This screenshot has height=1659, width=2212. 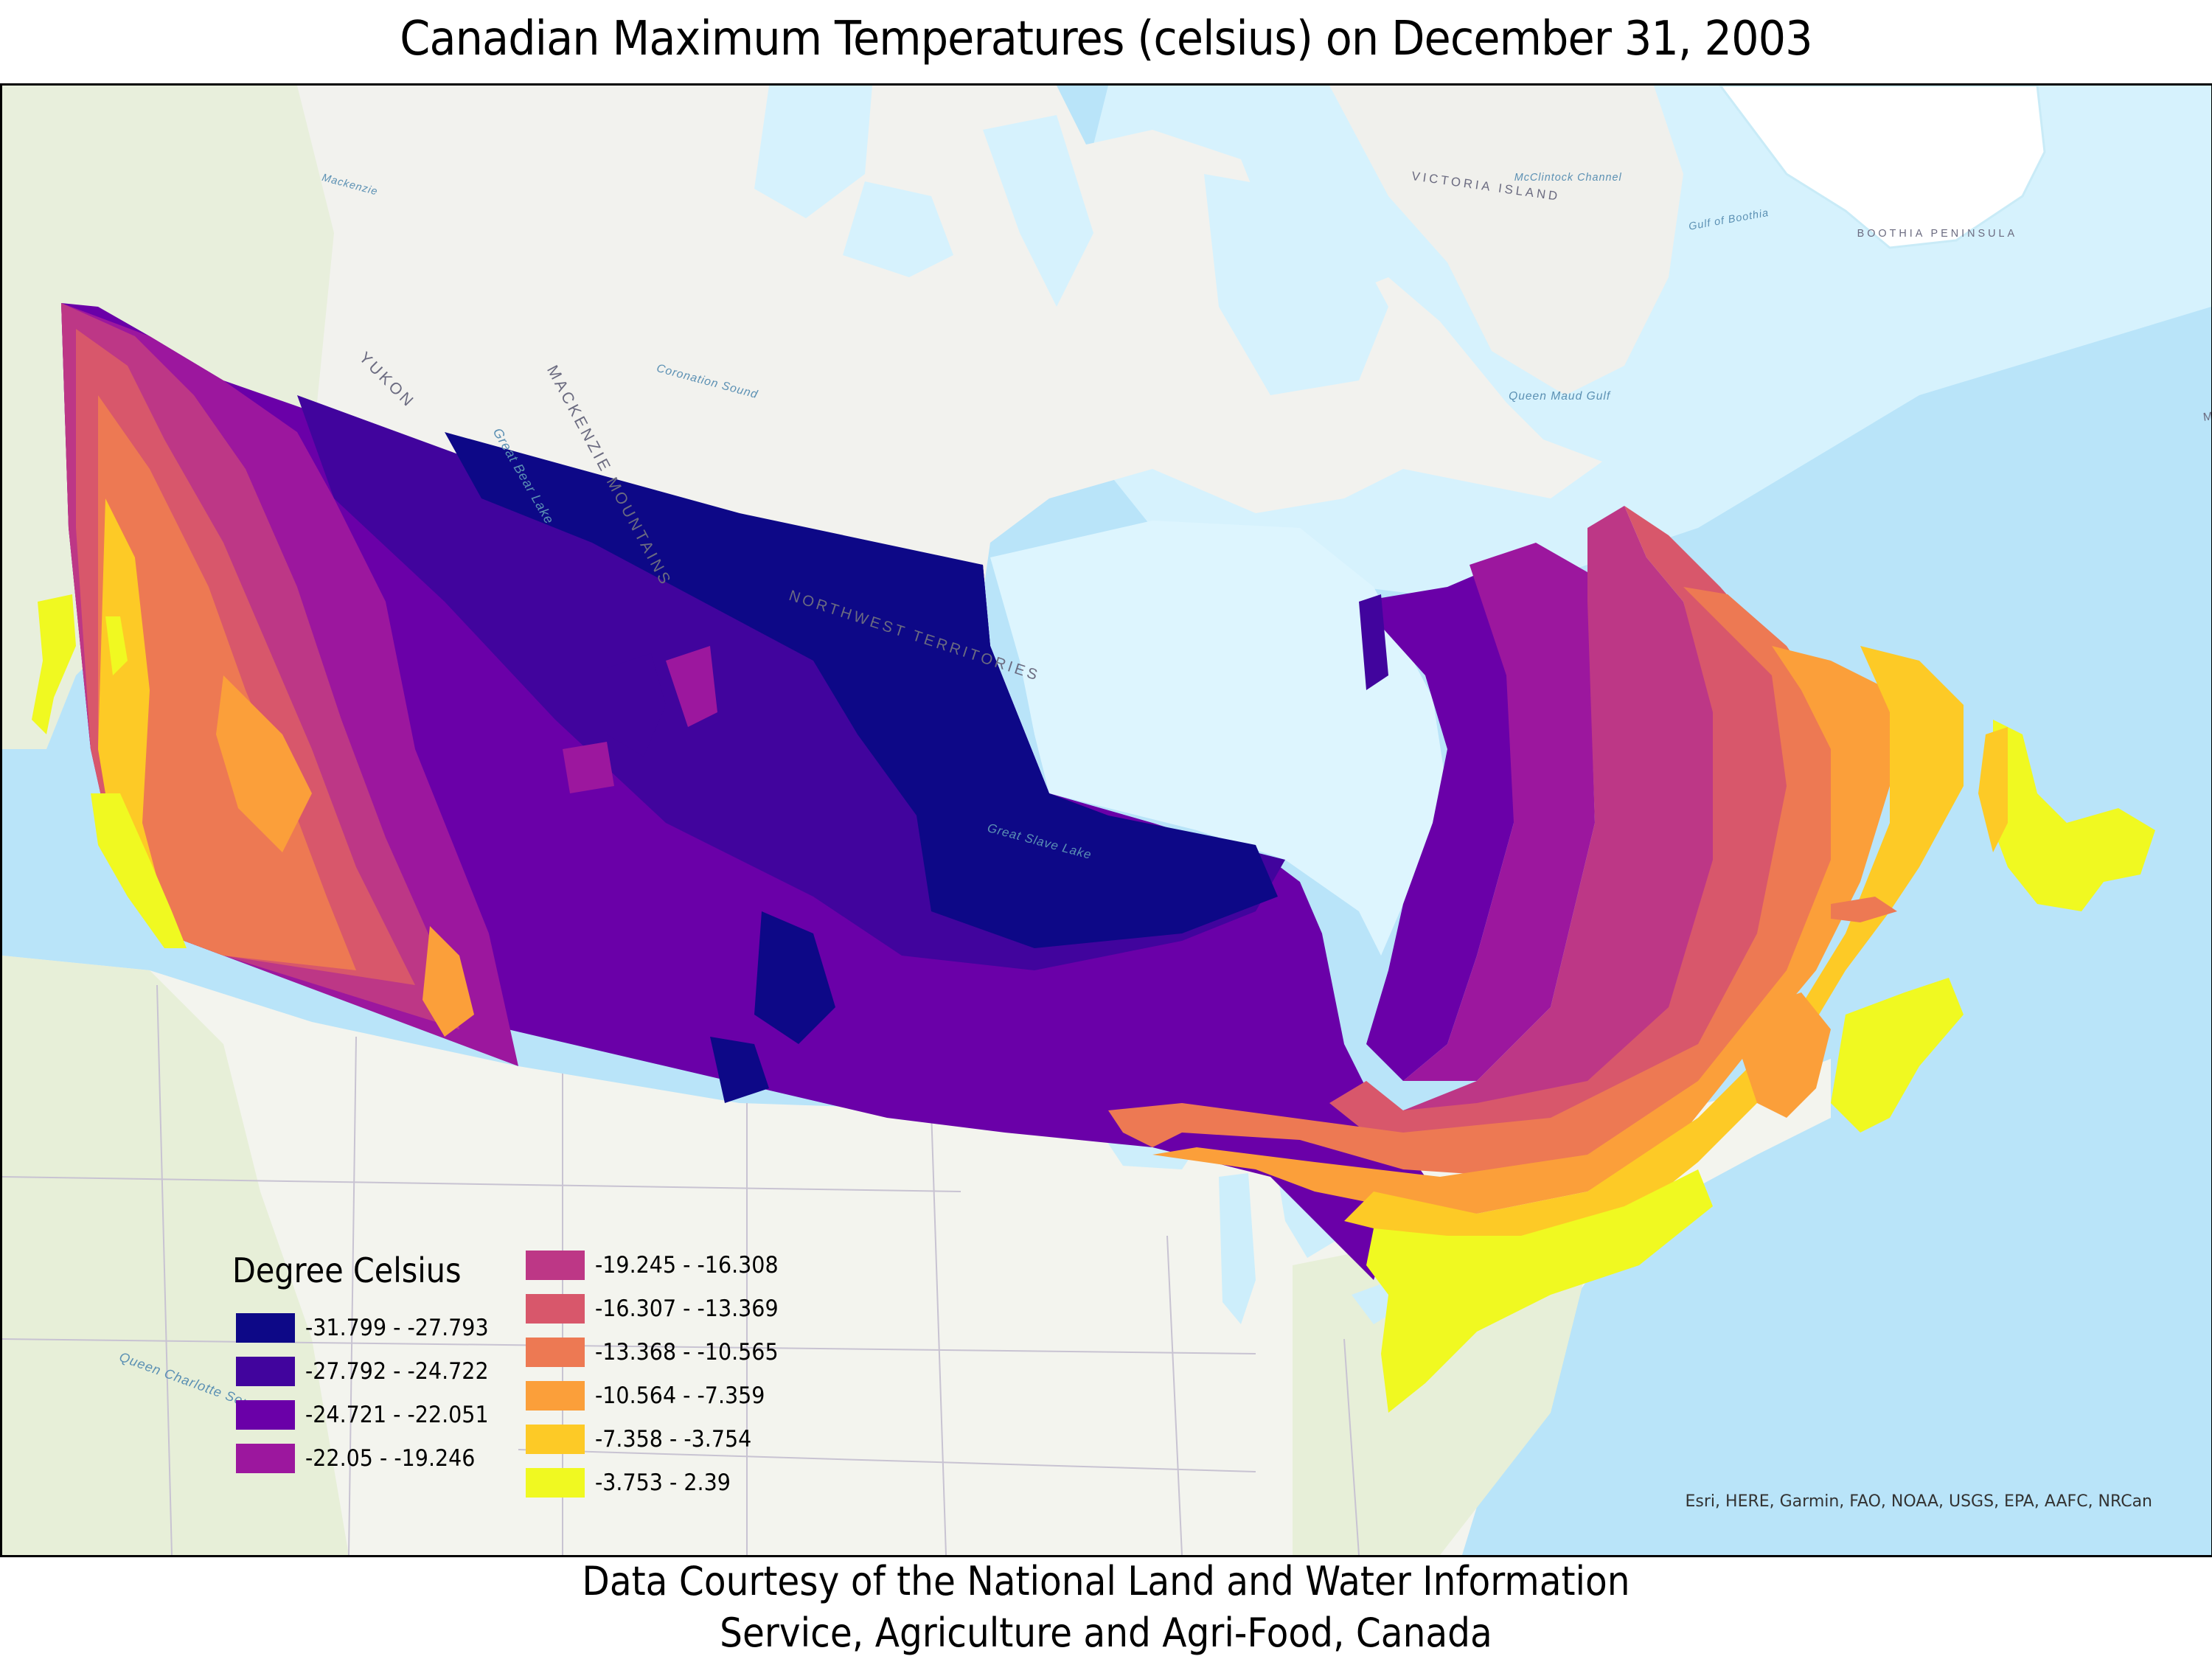 I want to click on legend-item: -13.368 - -10.565, so click(x=660, y=1352).